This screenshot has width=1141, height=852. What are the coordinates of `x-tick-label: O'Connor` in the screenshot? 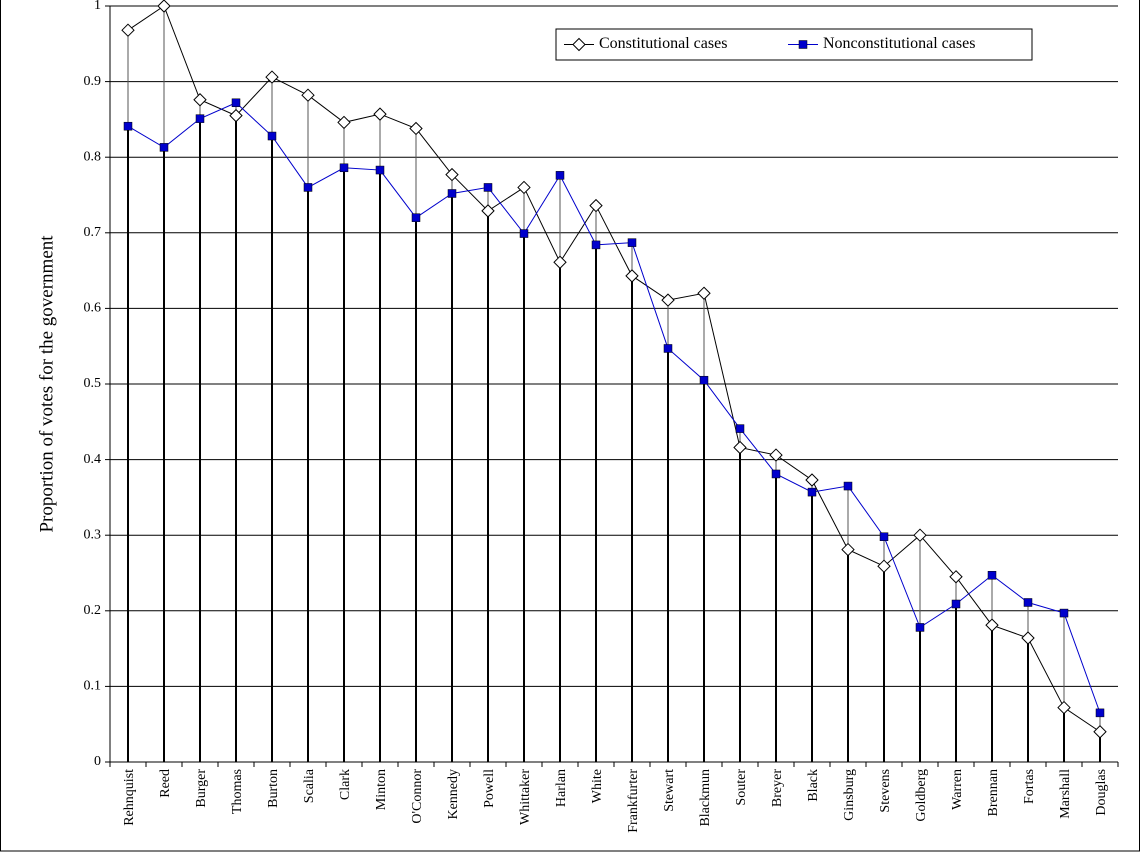 It's located at (417, 796).